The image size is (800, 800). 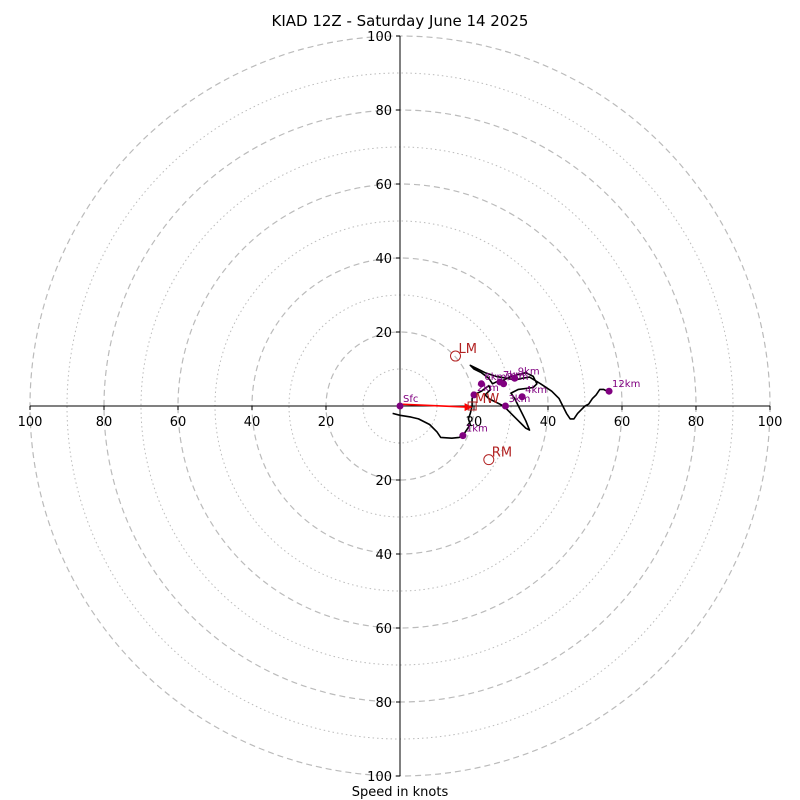 What do you see at coordinates (536, 390) in the screenshot?
I see `height-label-4km: 4km` at bounding box center [536, 390].